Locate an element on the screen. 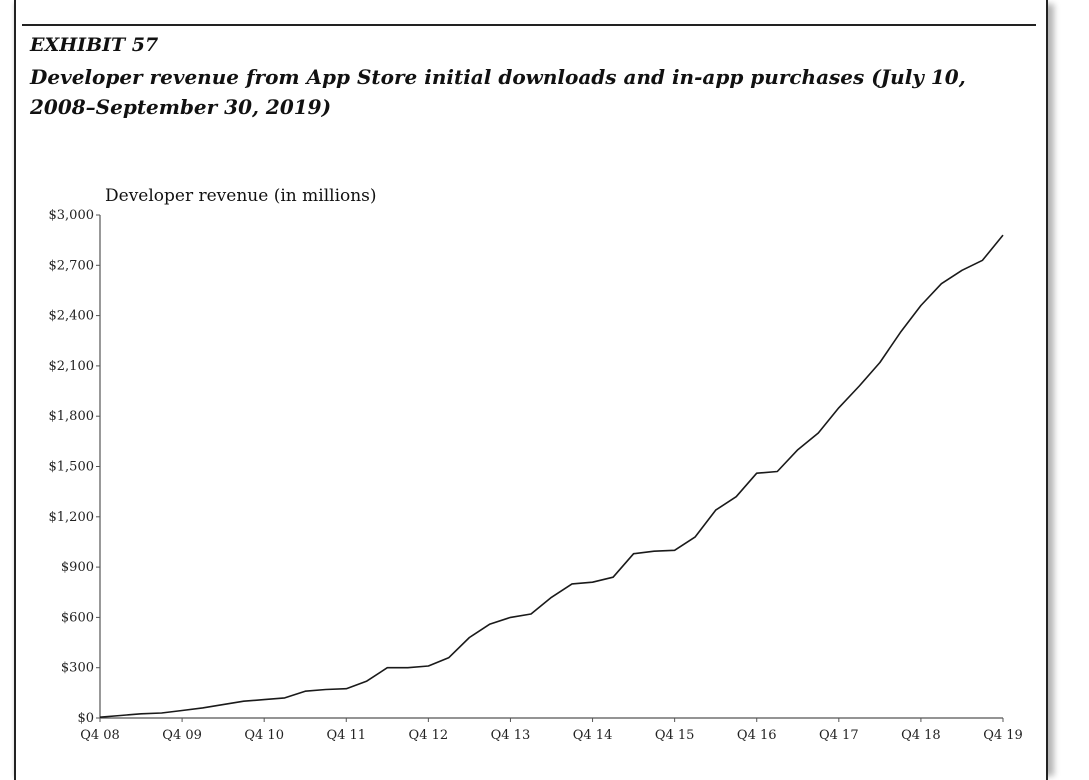 The width and height of the screenshot is (1089, 780). x-tick-label: Q4 16 is located at coordinates (757, 735).